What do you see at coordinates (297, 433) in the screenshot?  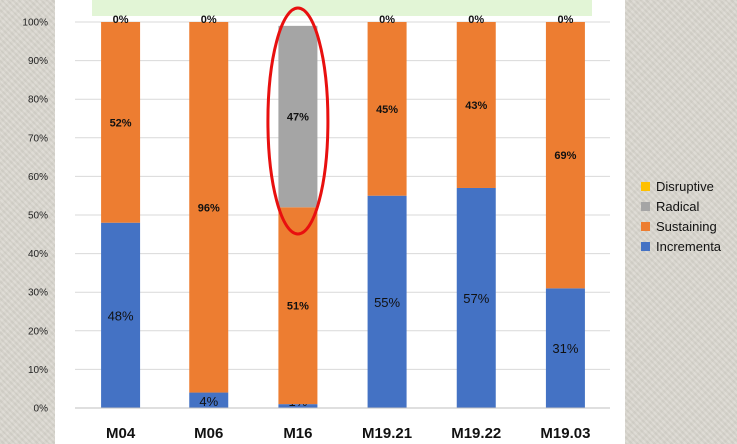 I see `x-tick-label: M16` at bounding box center [297, 433].